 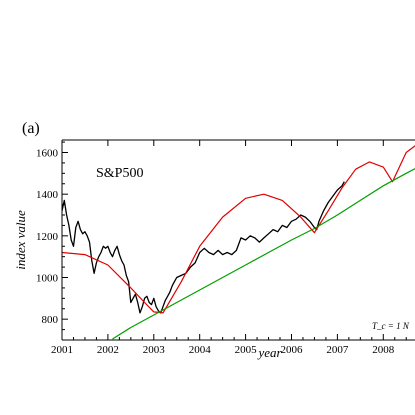 I want to click on x-tick-label: 2001, so click(x=62, y=350).